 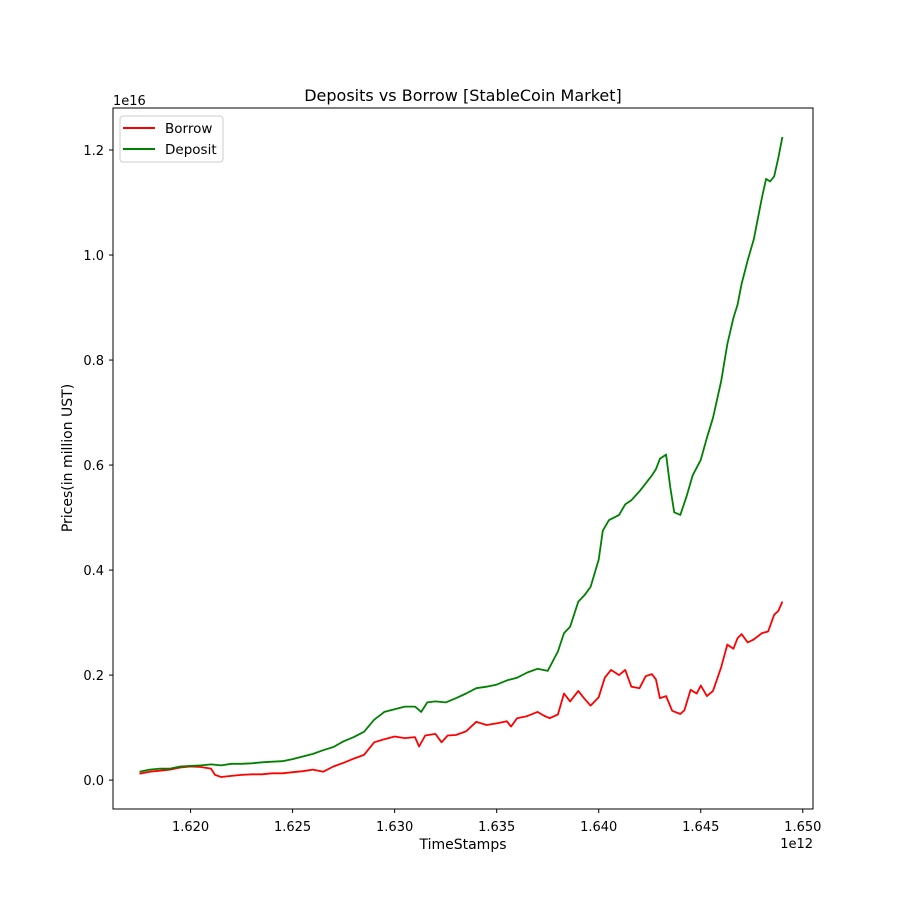 I want to click on series-line-borrow, so click(x=461, y=689).